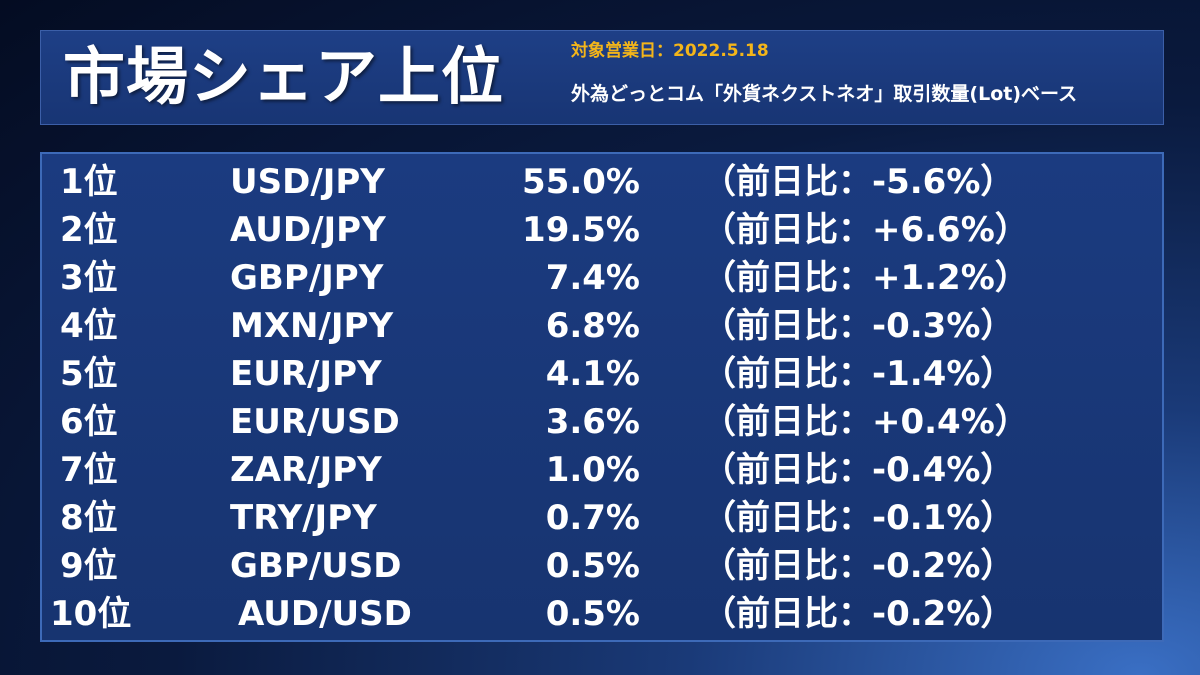  I want to click on currency-pair: TRY/JPY, so click(303, 518).